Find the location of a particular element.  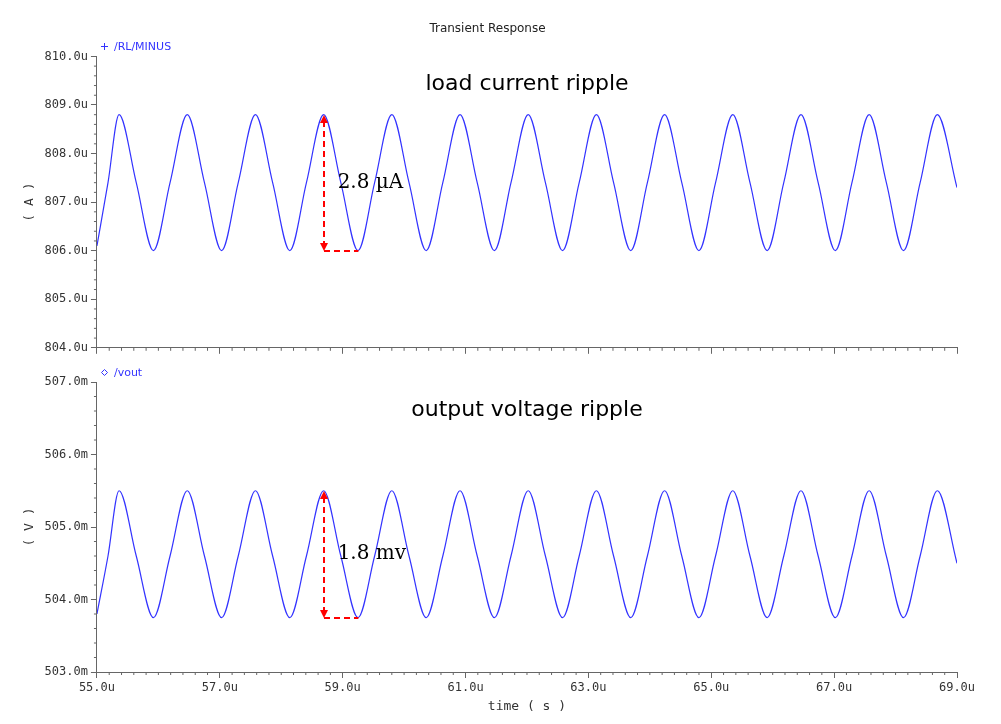

y-axis-title: ( A ) is located at coordinates (29, 202).